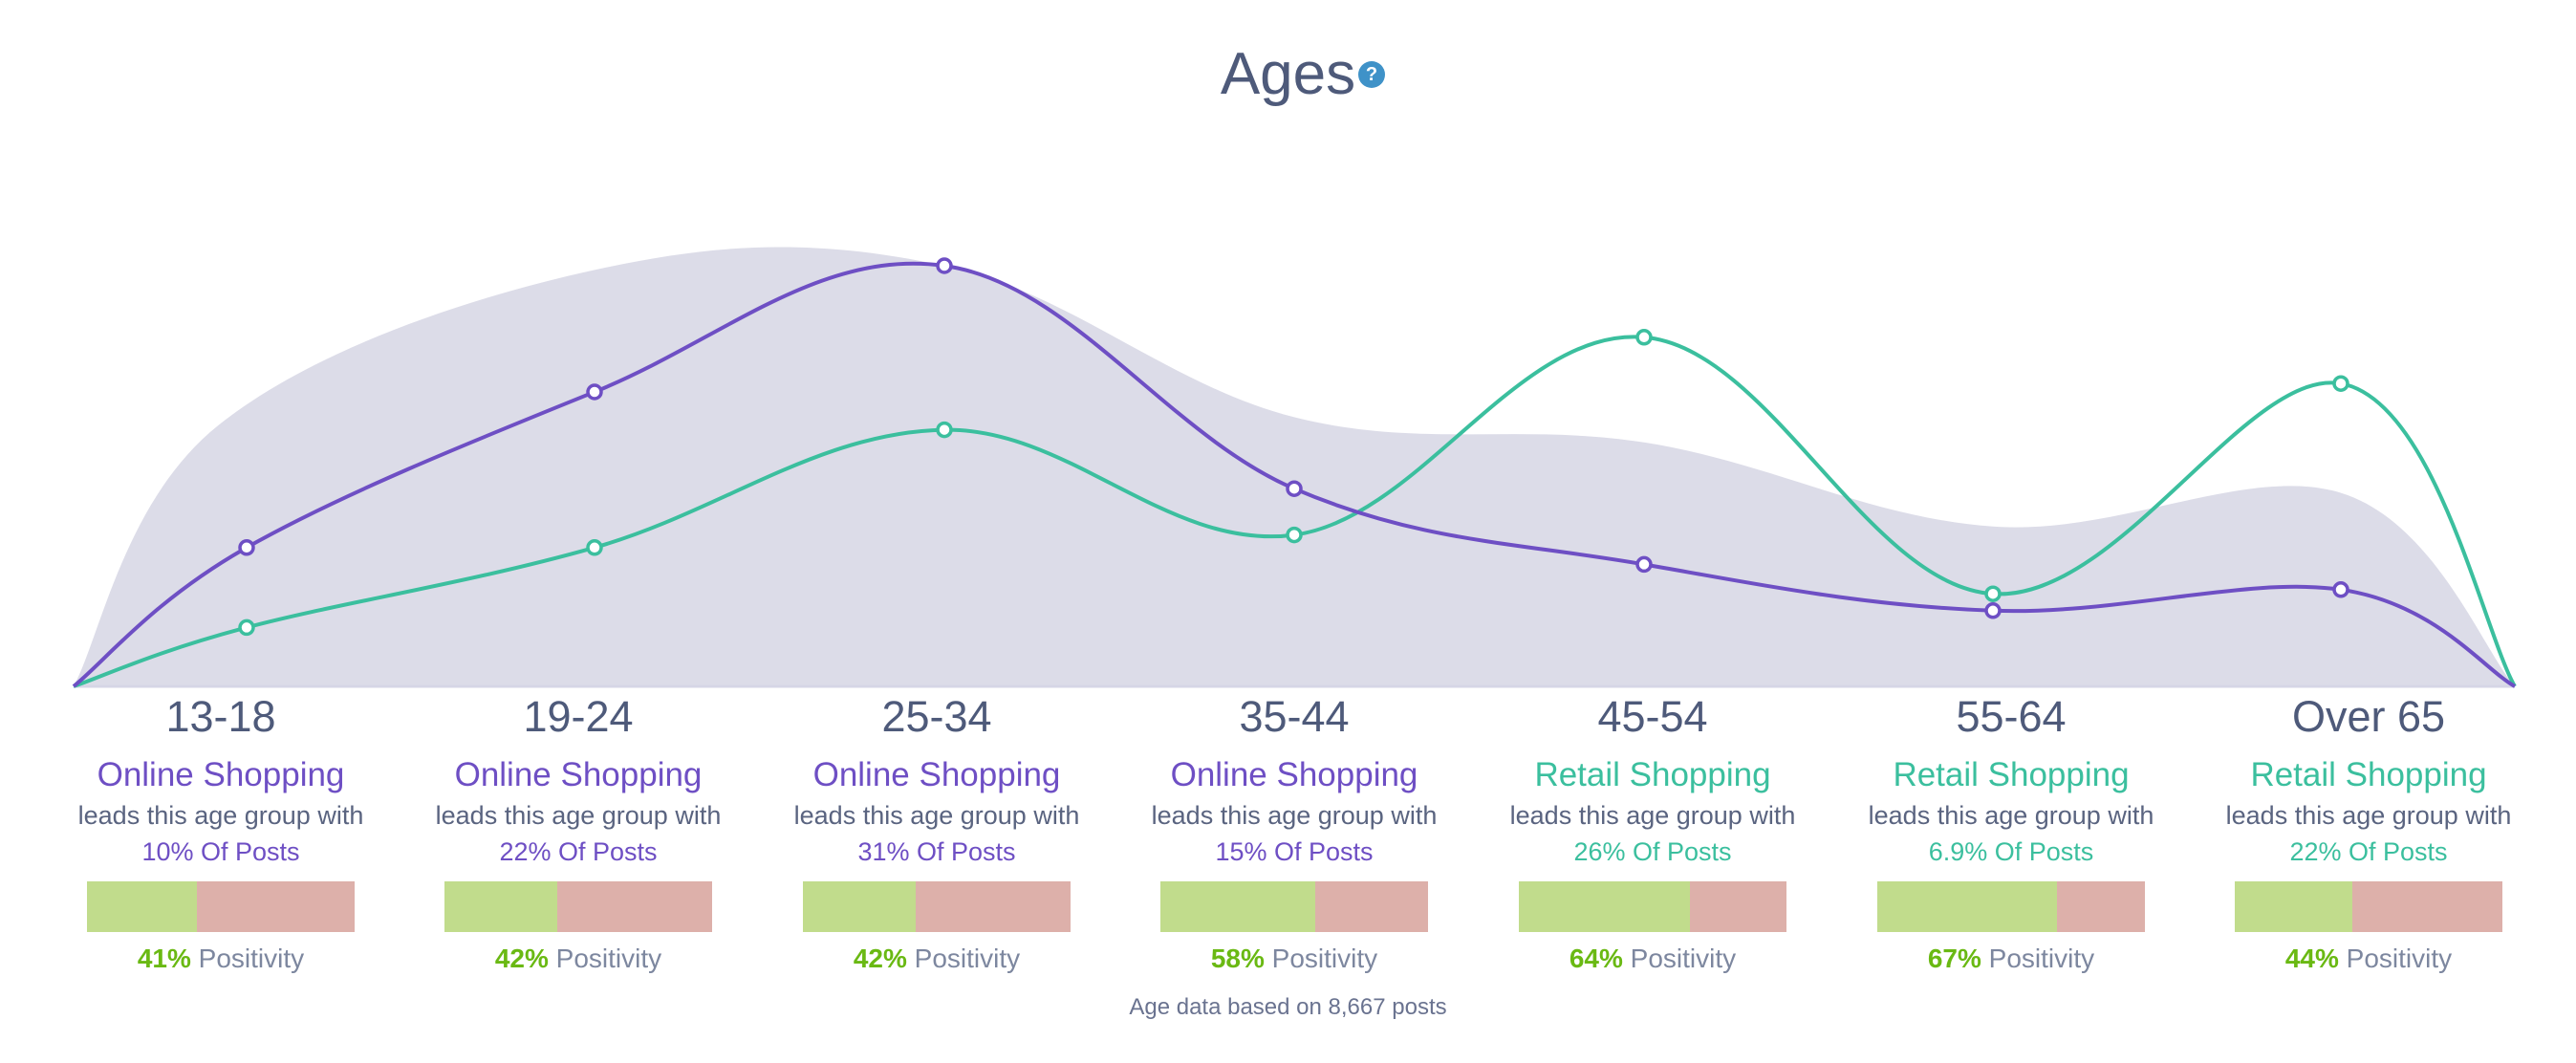 The image size is (2576, 1063). What do you see at coordinates (2011, 717) in the screenshot?
I see `age-label: 55-64` at bounding box center [2011, 717].